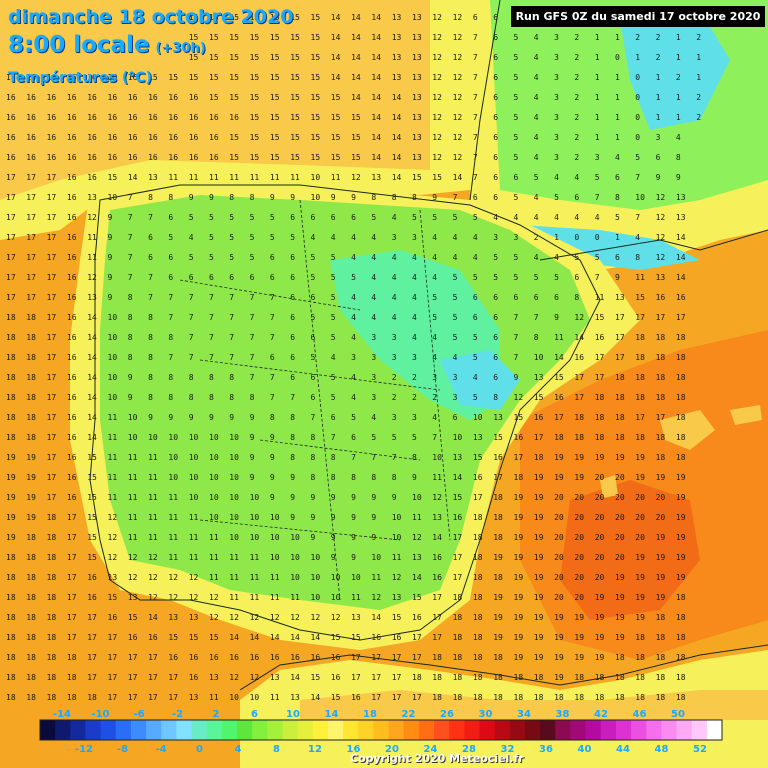 This screenshot has height=768, width=768. I want to click on grid-value: 2, so click(576, 37).